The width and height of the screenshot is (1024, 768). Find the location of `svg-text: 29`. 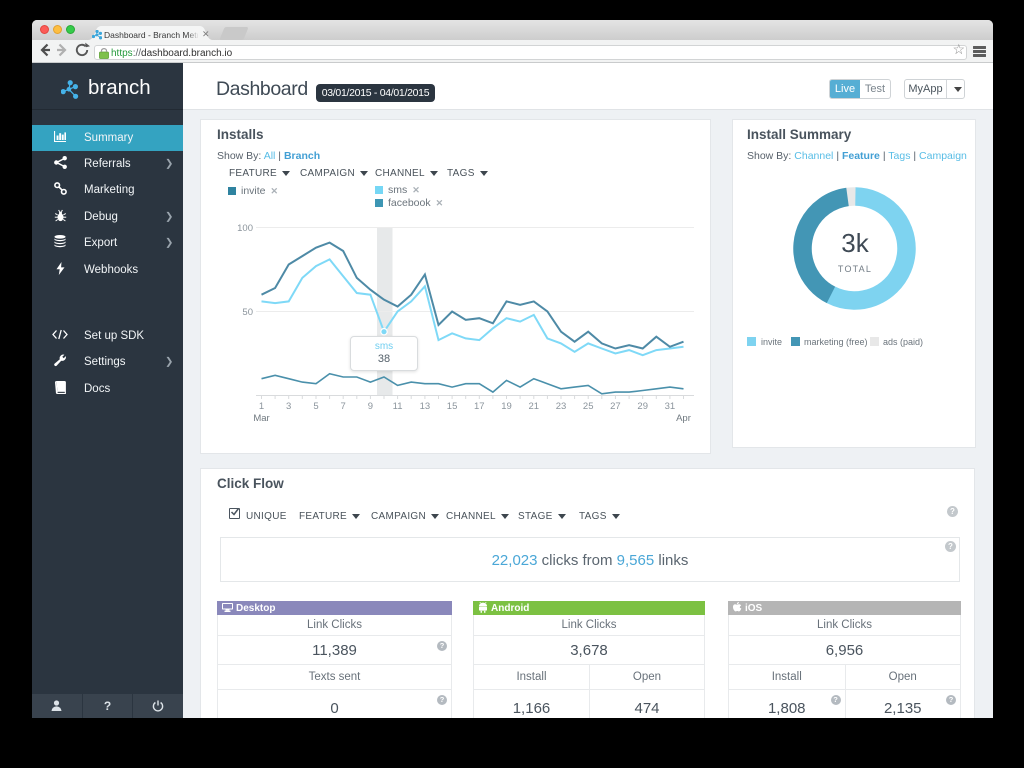

svg-text: 29 is located at coordinates (642, 406).